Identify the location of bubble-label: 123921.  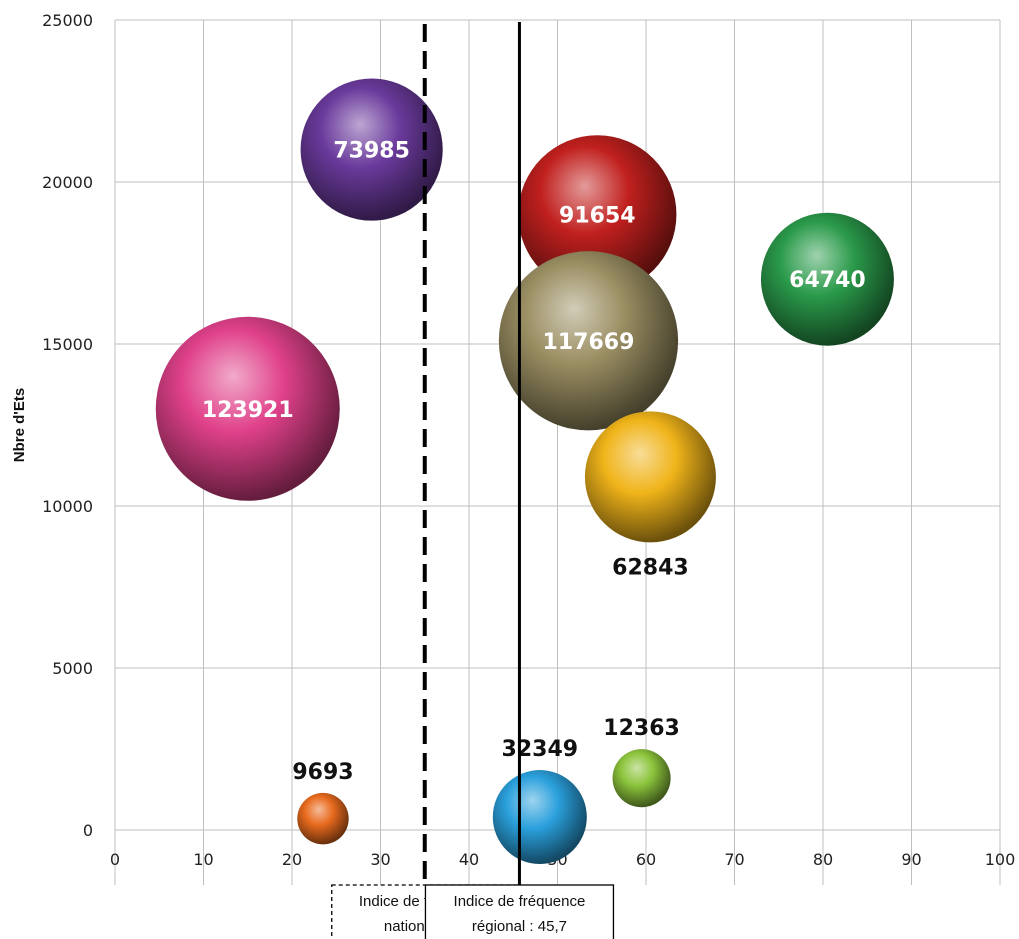
(248, 410).